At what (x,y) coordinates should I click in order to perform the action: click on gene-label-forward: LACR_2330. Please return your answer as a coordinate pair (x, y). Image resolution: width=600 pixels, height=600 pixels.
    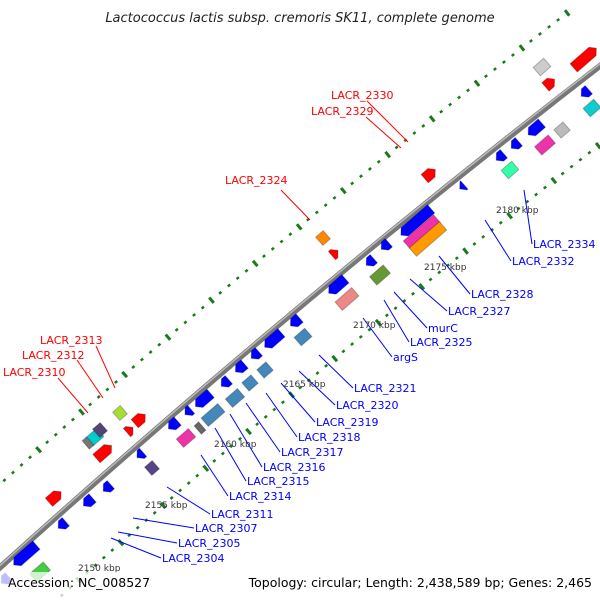
    Looking at the image, I should click on (362, 95).